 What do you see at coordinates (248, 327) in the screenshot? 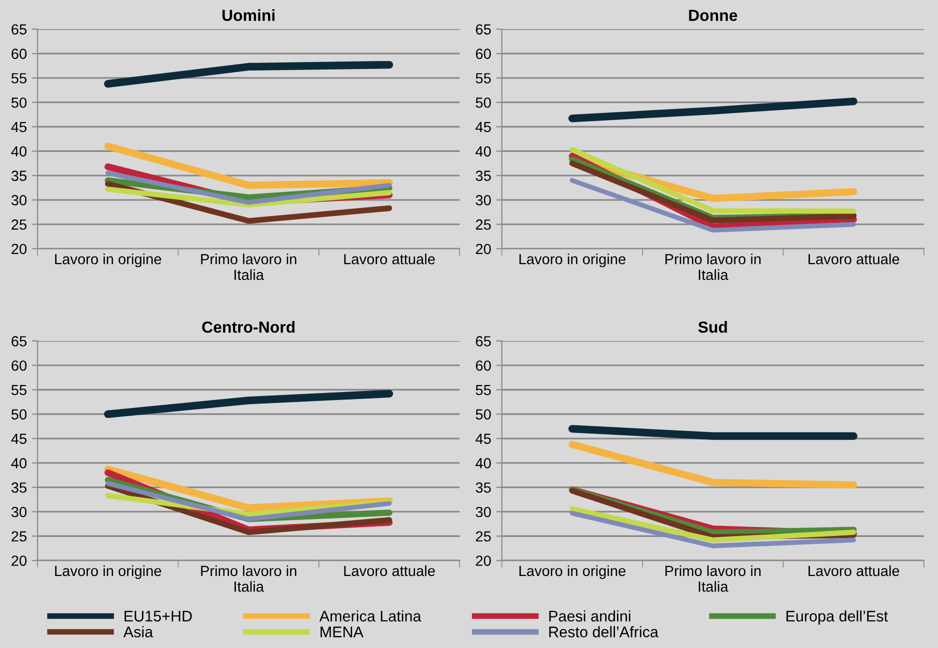
I see `chart-title: Centro-Nord` at bounding box center [248, 327].